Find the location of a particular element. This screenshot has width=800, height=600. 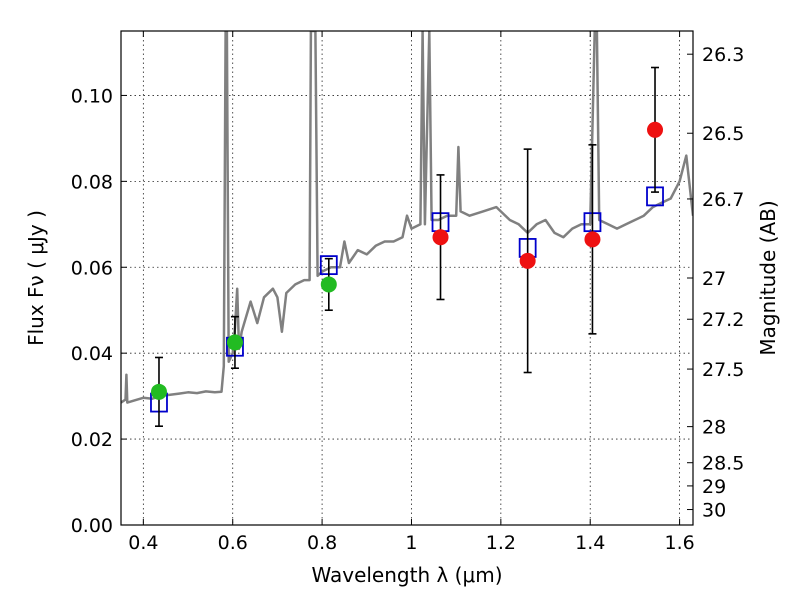

mag-tick-label: 28.5 is located at coordinates (723, 464).